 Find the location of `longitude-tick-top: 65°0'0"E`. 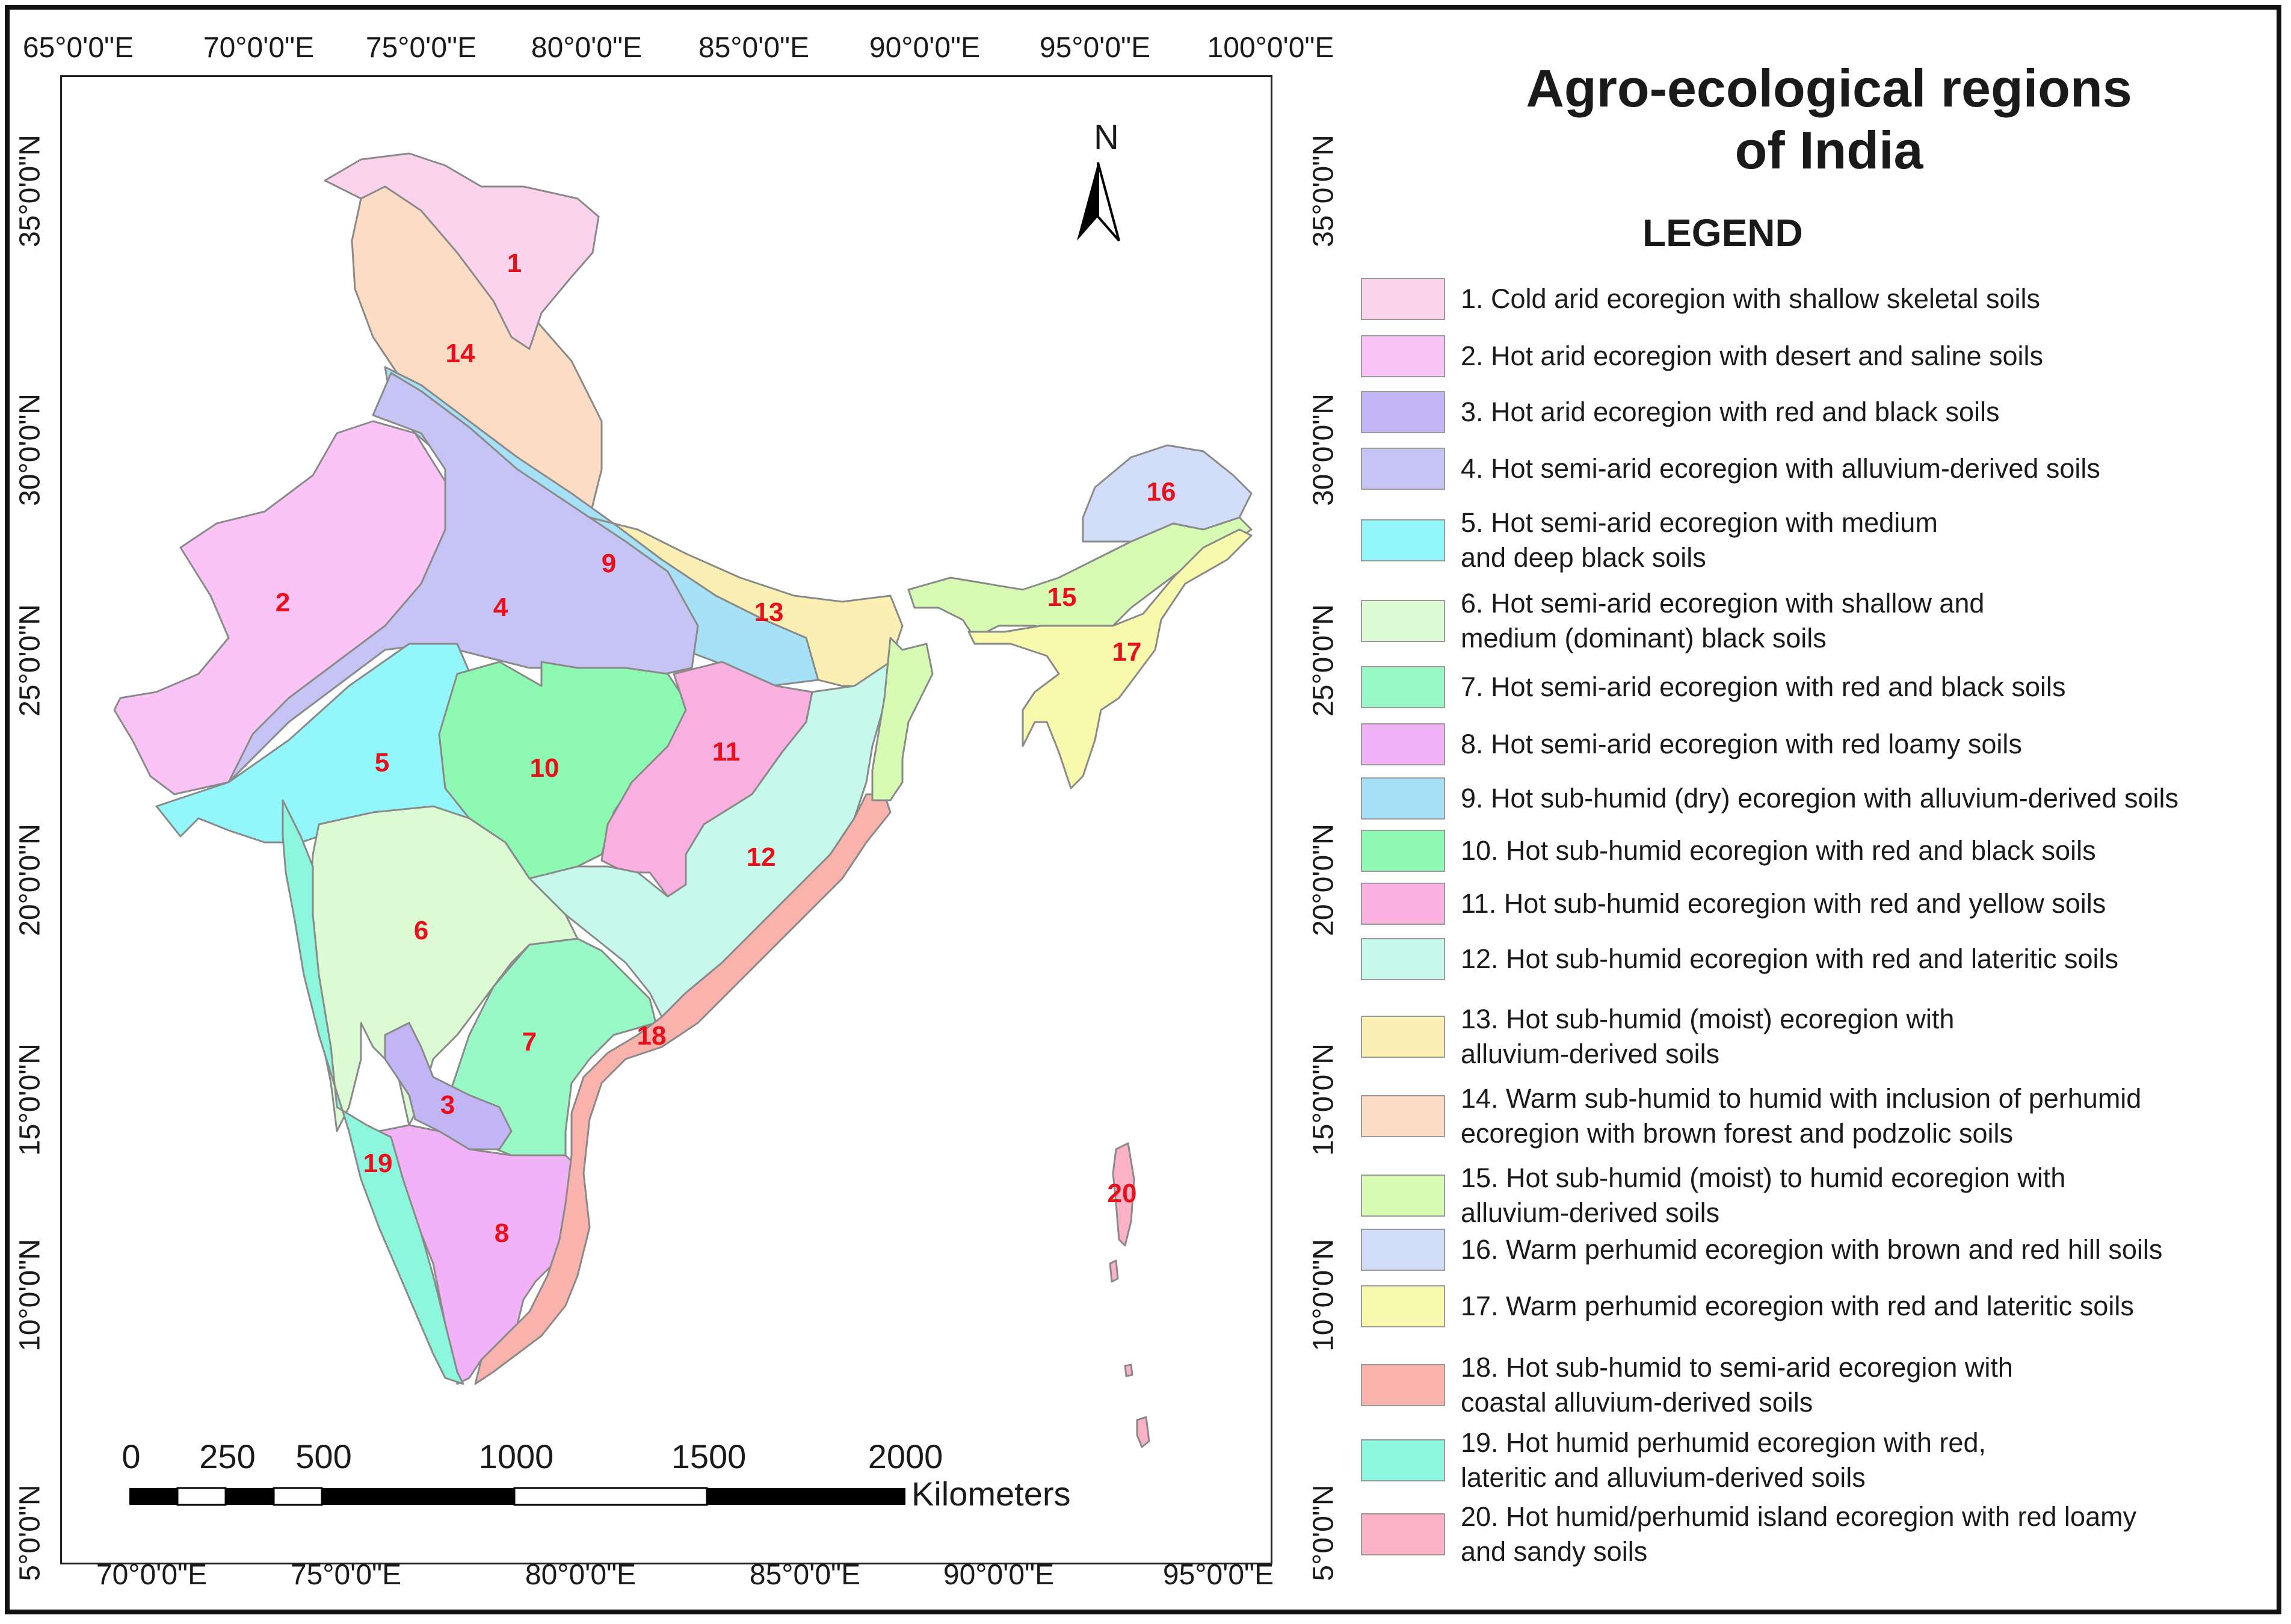

longitude-tick-top: 65°0'0"E is located at coordinates (78, 48).